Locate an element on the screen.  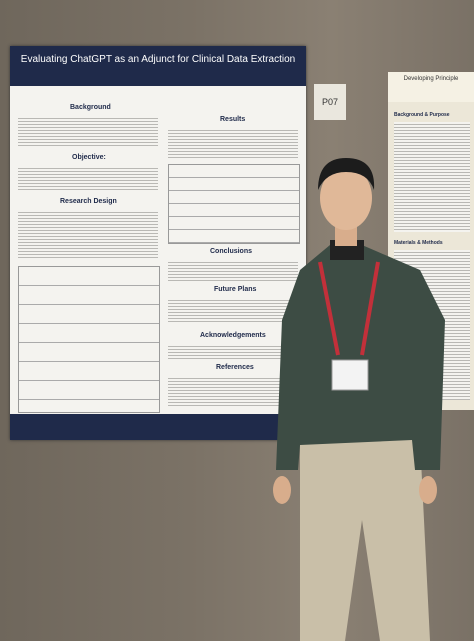
section-heading: References is located at coordinates (235, 367).